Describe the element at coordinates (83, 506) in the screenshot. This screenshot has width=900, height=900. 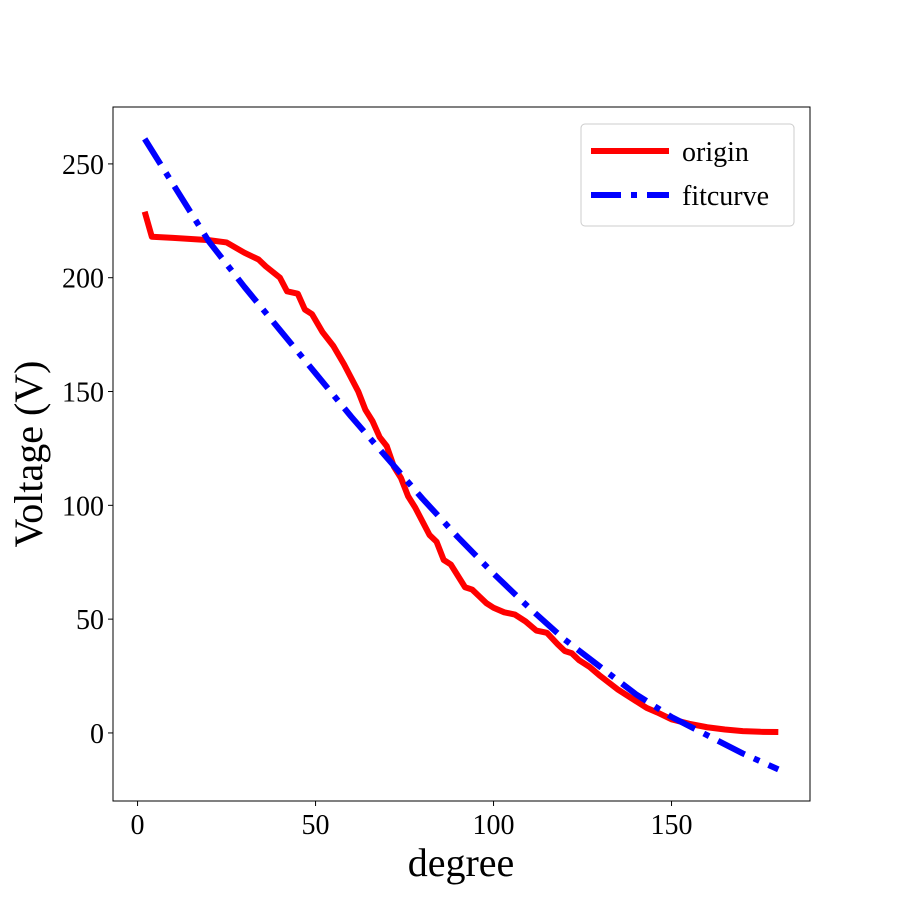
I see `y-tick-label: 100` at that location.